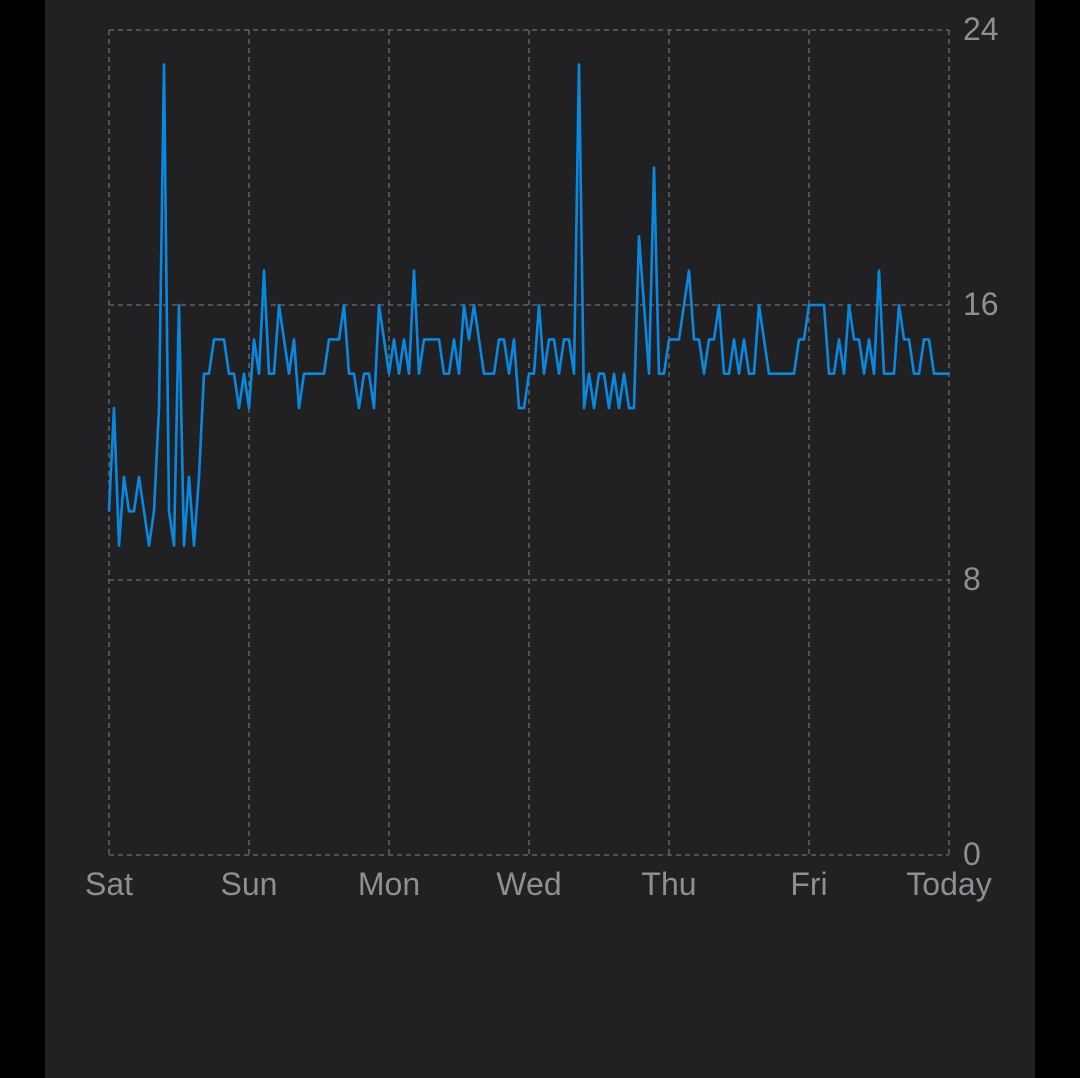  Describe the element at coordinates (389, 884) in the screenshot. I see `x-tick-label-mon: Mon` at that location.